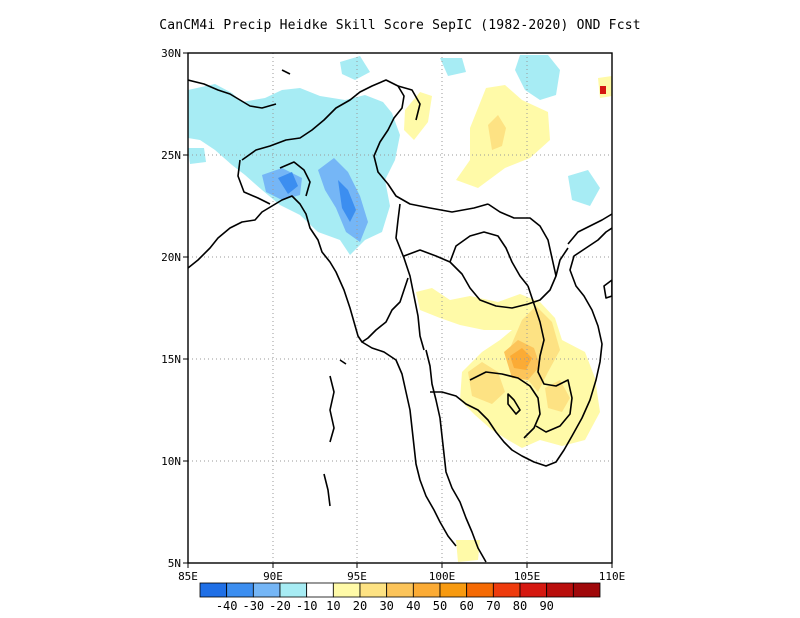 The image size is (800, 618). Describe the element at coordinates (171, 257) in the screenshot. I see `lat-tick-label: 20N` at that location.